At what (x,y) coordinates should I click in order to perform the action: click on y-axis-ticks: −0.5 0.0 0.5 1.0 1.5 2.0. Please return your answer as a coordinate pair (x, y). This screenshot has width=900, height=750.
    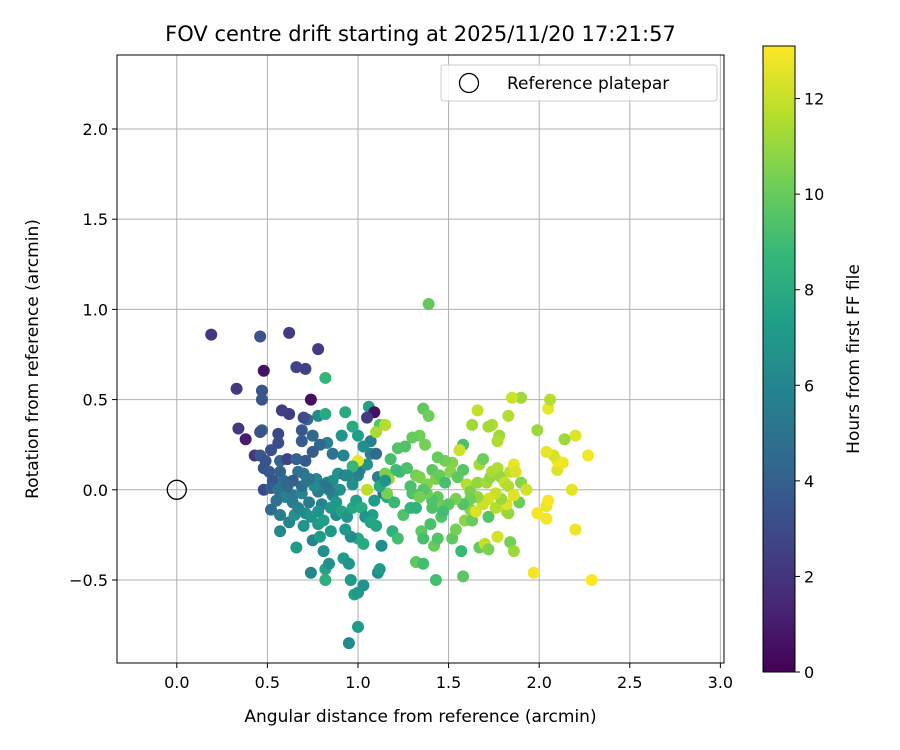
    Looking at the image, I should click on (93, 355).